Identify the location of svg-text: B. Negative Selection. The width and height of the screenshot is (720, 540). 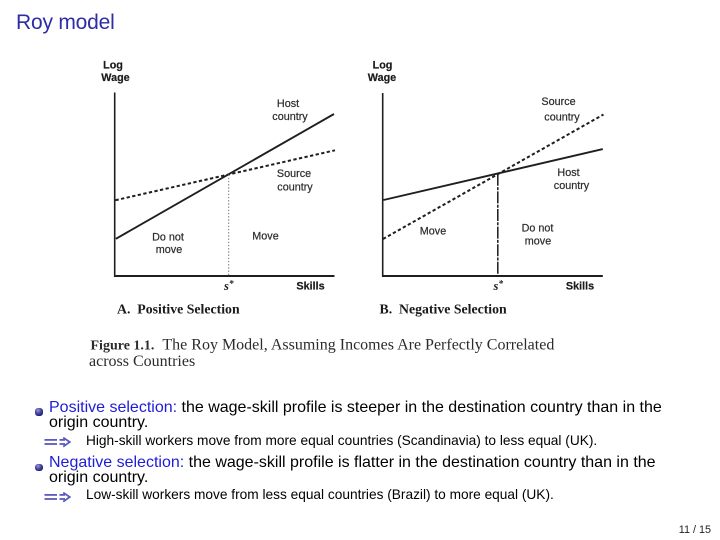
(444, 309).